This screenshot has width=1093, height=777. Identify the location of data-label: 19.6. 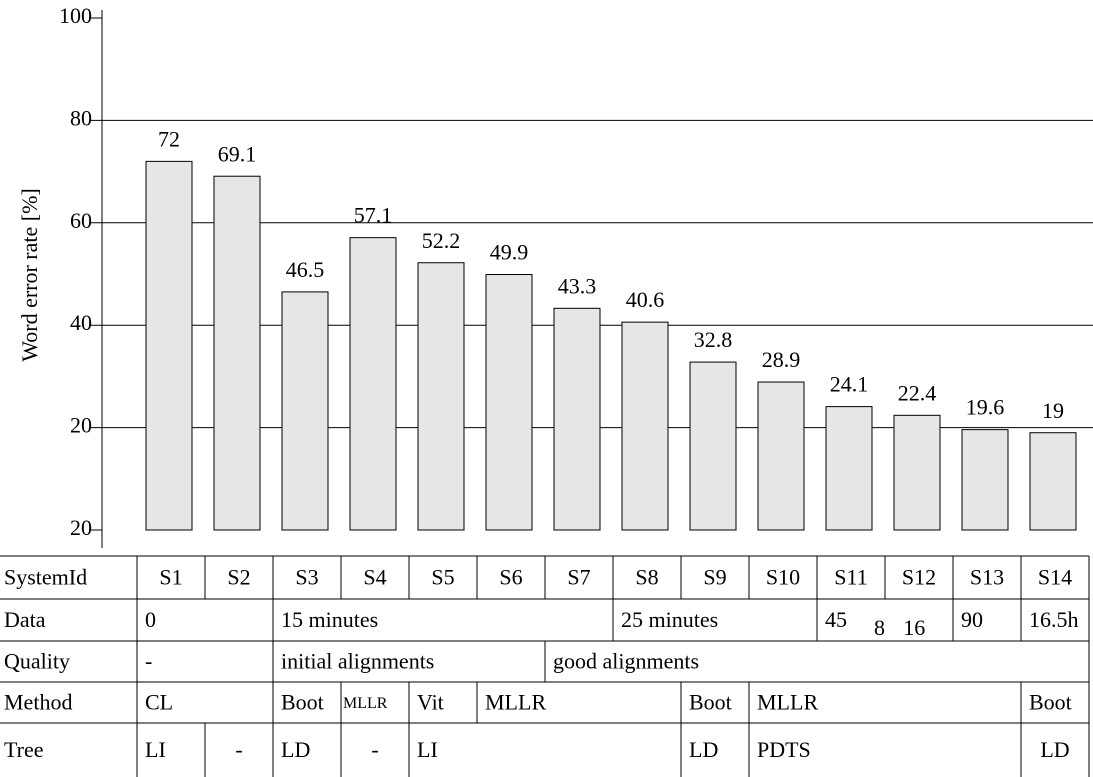
(985, 407).